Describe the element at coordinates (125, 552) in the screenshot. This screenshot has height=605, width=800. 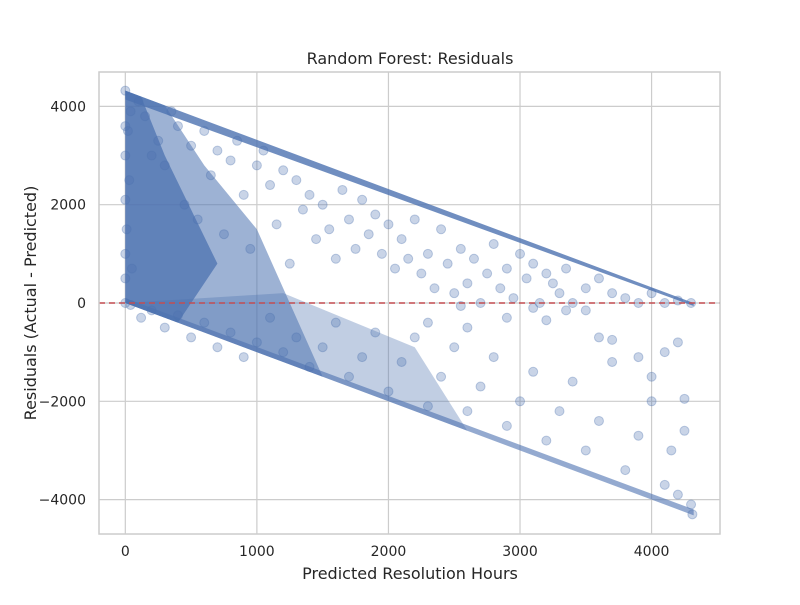
I see `x-tick-label: 0` at that location.